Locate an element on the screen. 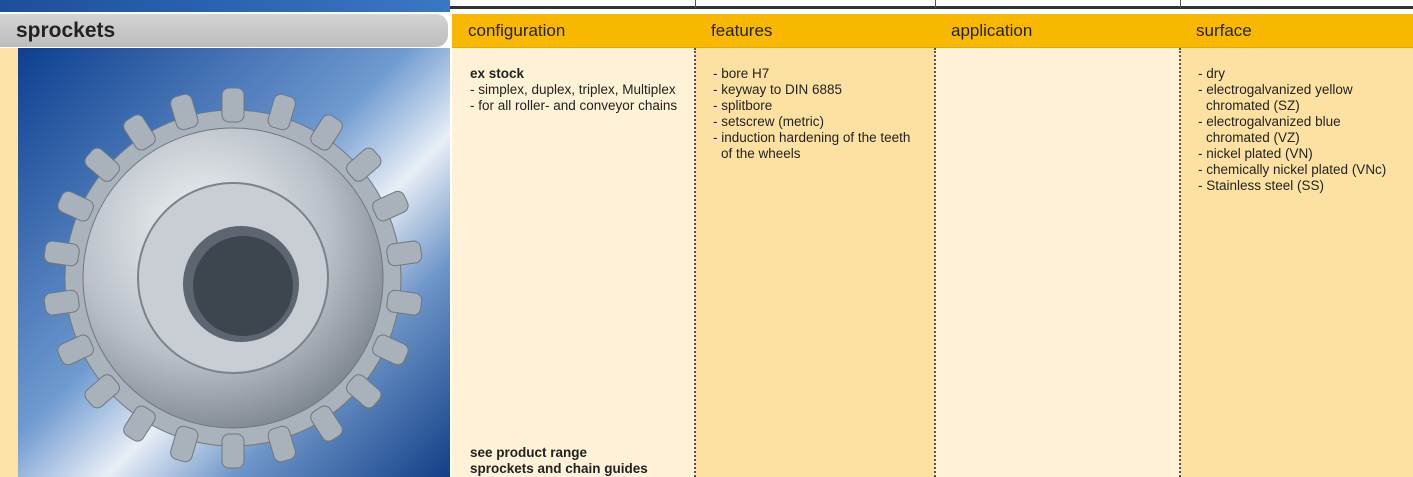 The image size is (1413, 477). list-item: - simplex, duplex, triplex, Multiplex is located at coordinates (573, 89).